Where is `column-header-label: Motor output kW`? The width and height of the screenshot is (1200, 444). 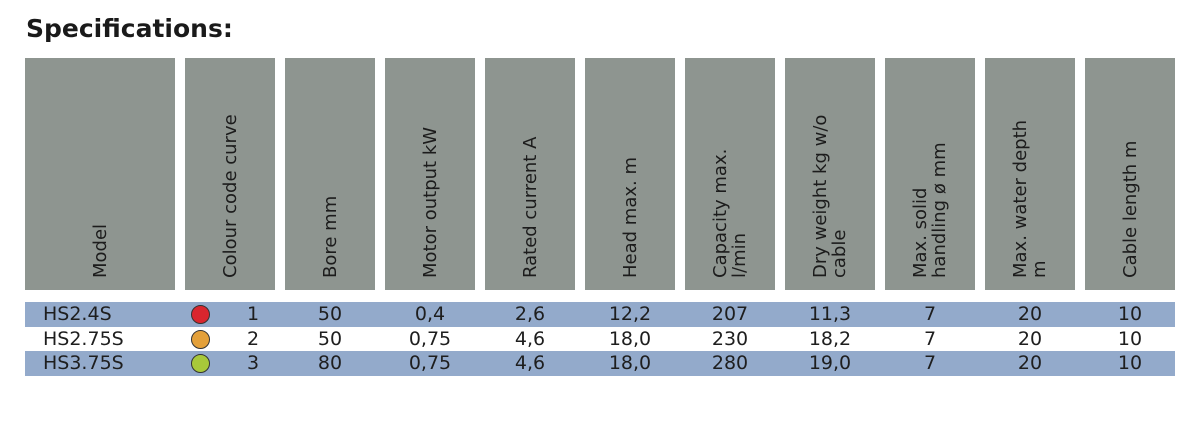
column-header-label: Motor output kW is located at coordinates (430, 202).